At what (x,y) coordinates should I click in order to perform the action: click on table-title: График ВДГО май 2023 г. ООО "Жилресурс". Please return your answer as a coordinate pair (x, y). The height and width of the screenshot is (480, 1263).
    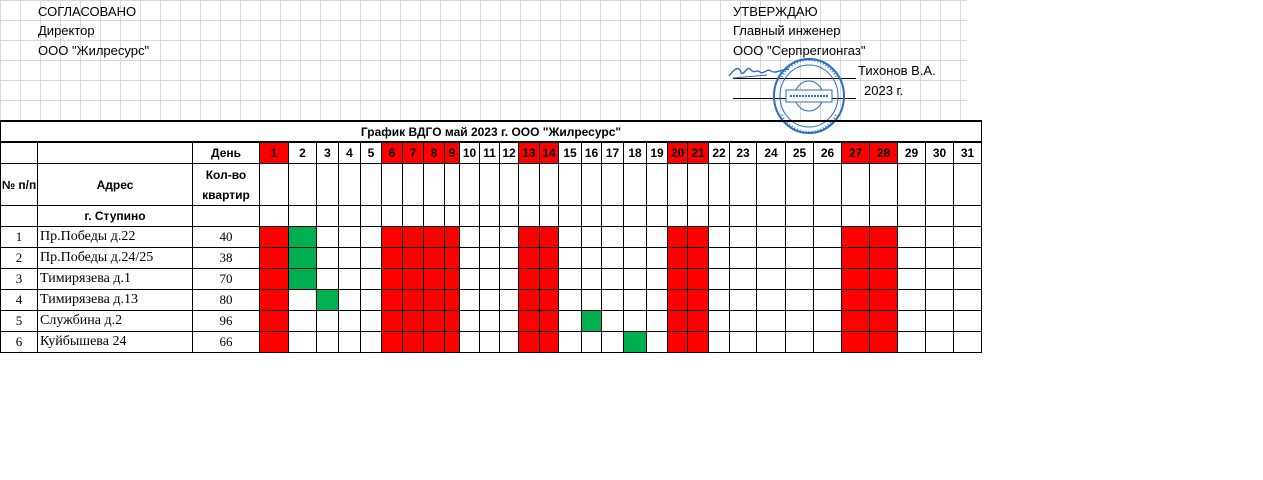
    Looking at the image, I should click on (491, 131).